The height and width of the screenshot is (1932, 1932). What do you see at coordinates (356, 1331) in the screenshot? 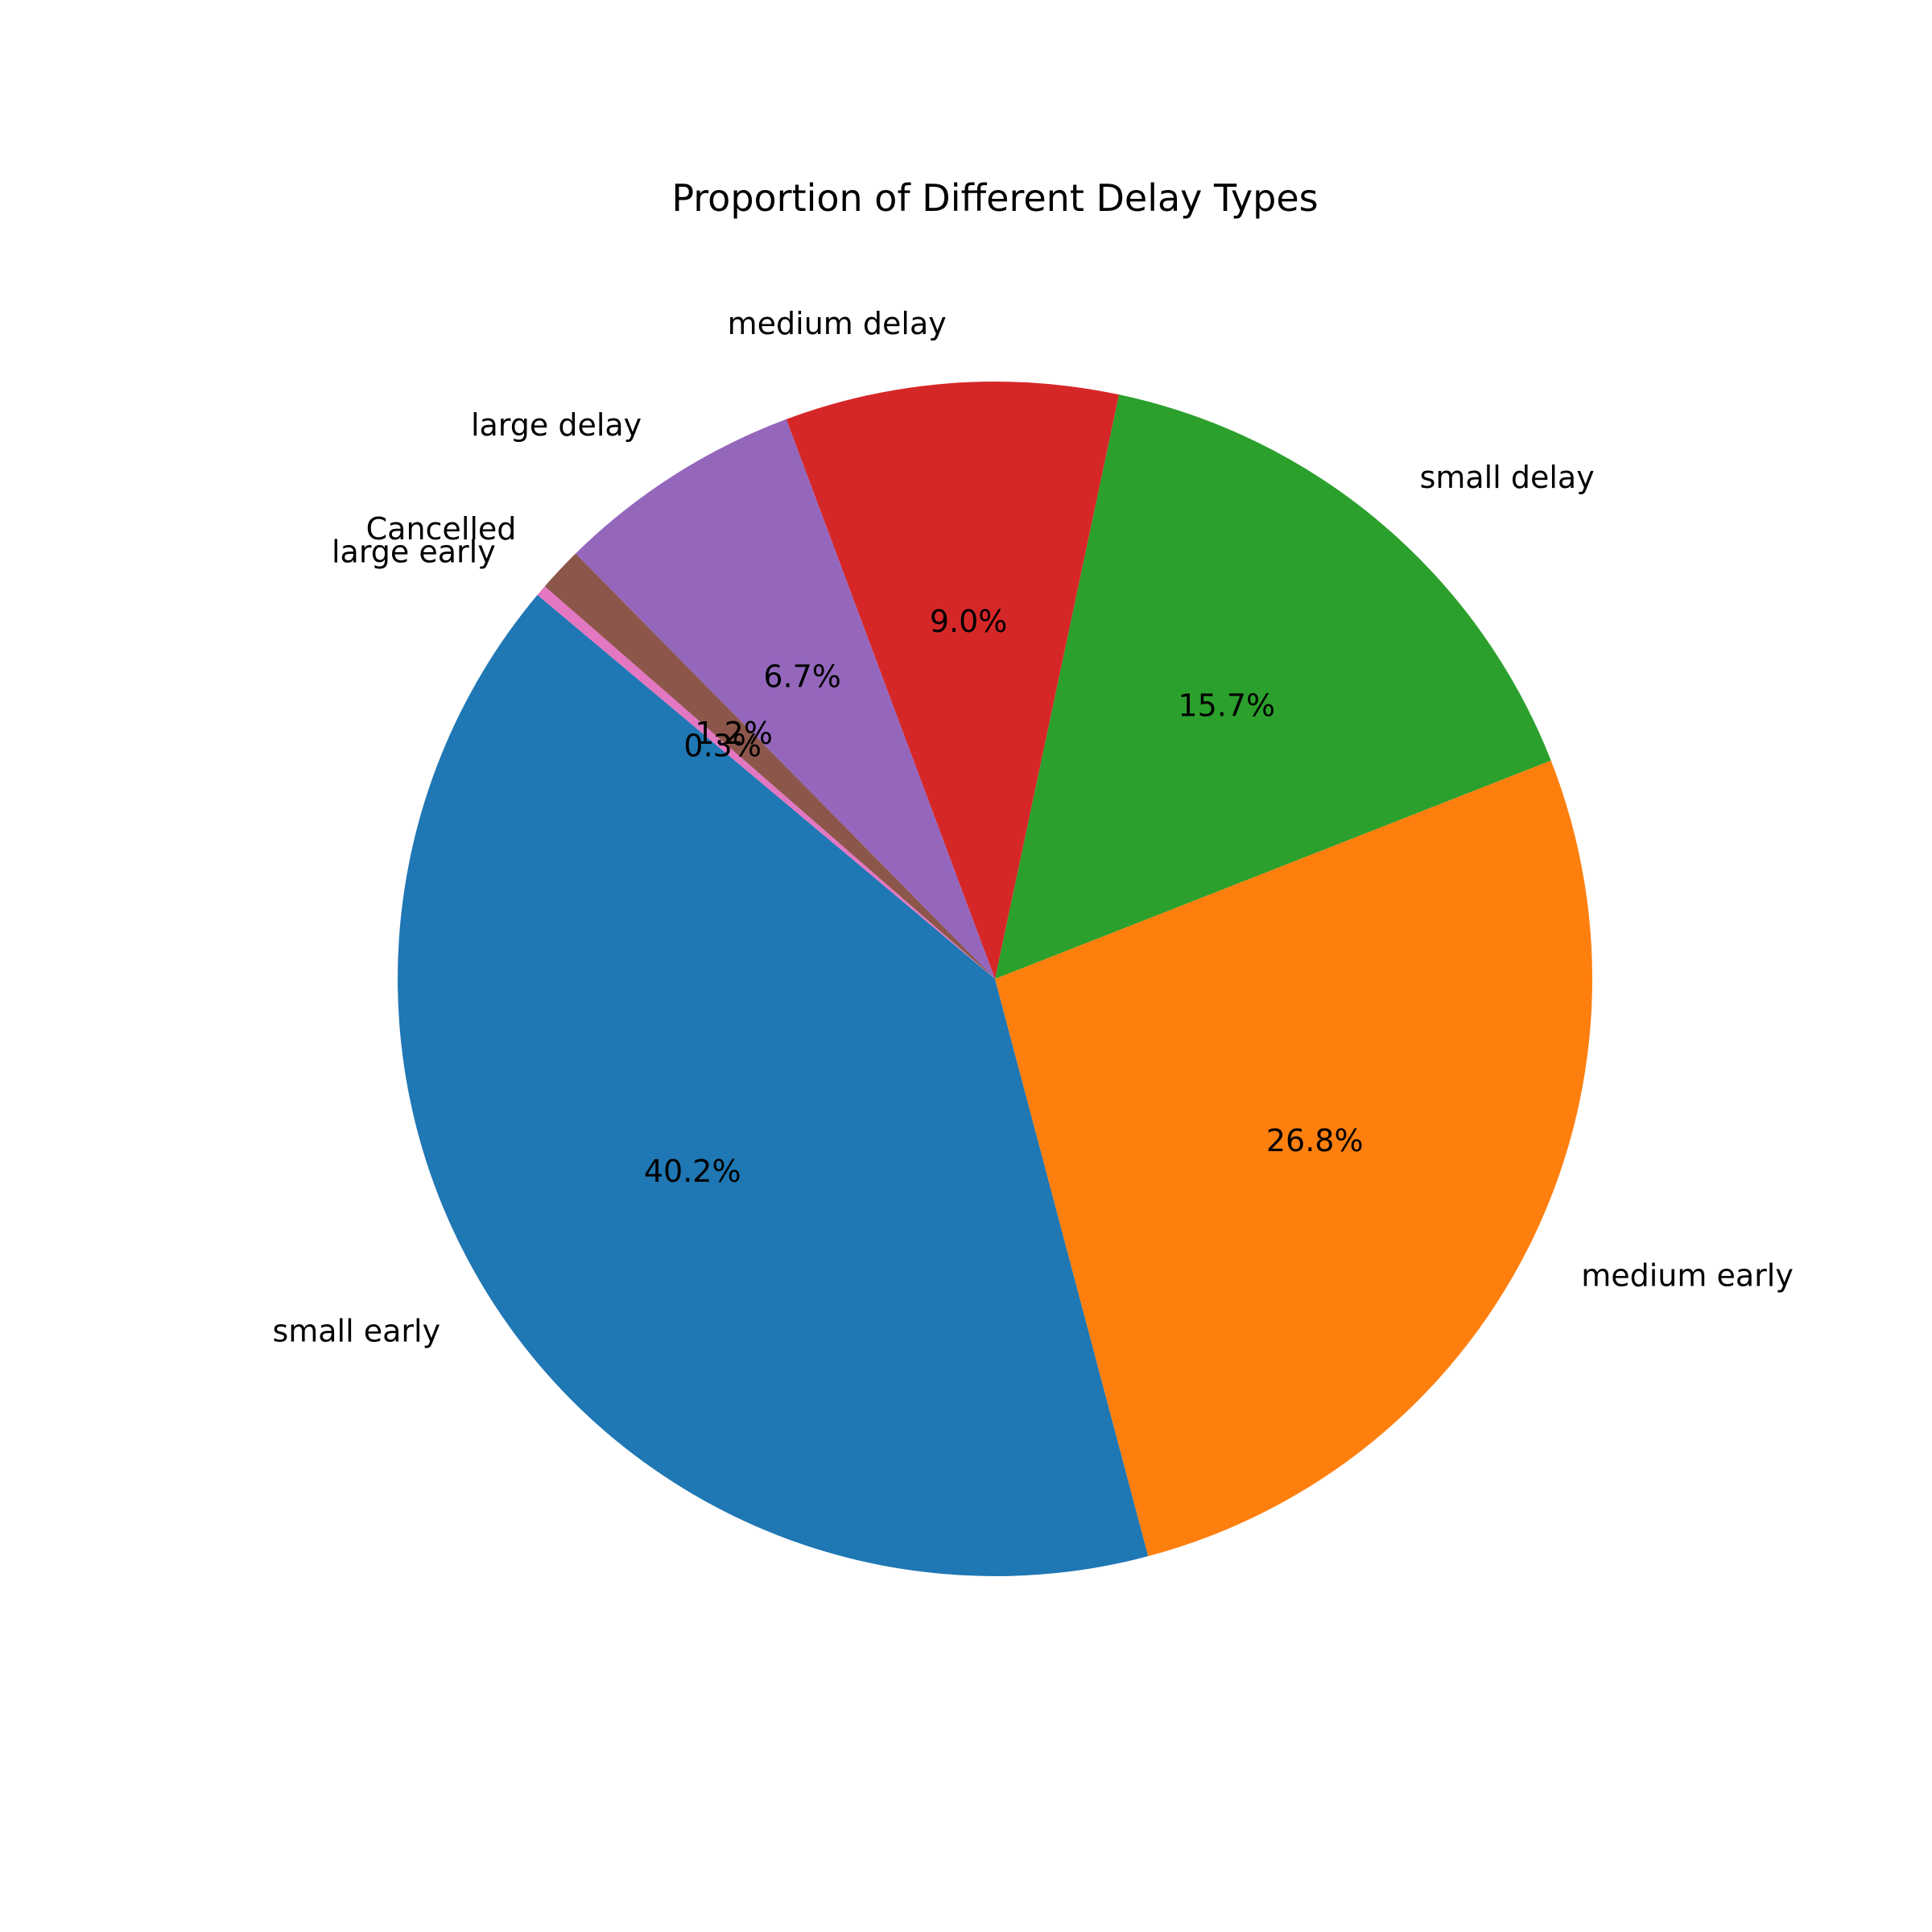
I see `slice-label-small-early: small early` at bounding box center [356, 1331].